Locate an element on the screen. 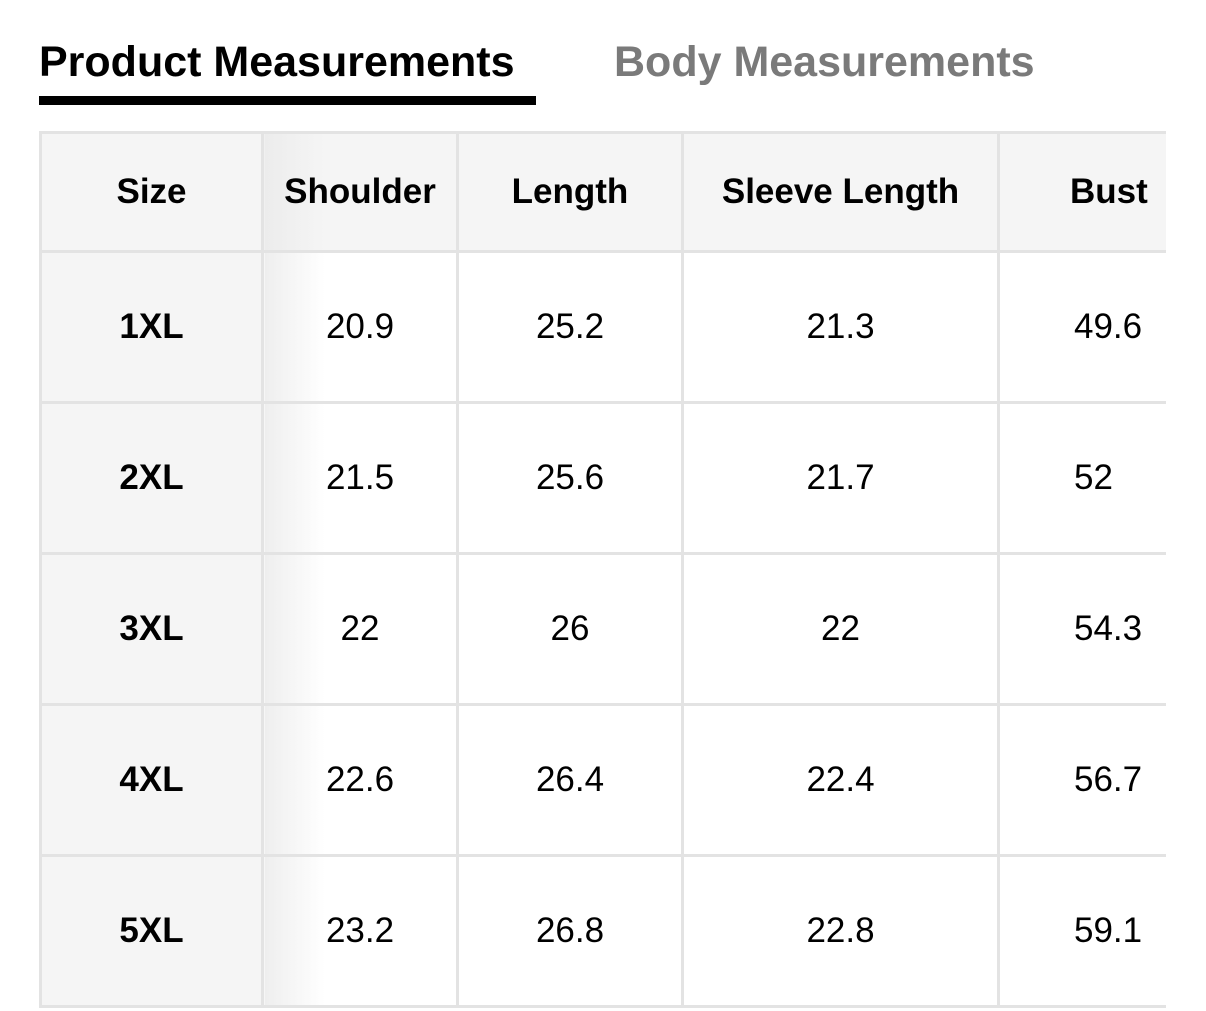 The height and width of the screenshot is (1011, 1206). cell-bust: 54.3 is located at coordinates (1081, 629).